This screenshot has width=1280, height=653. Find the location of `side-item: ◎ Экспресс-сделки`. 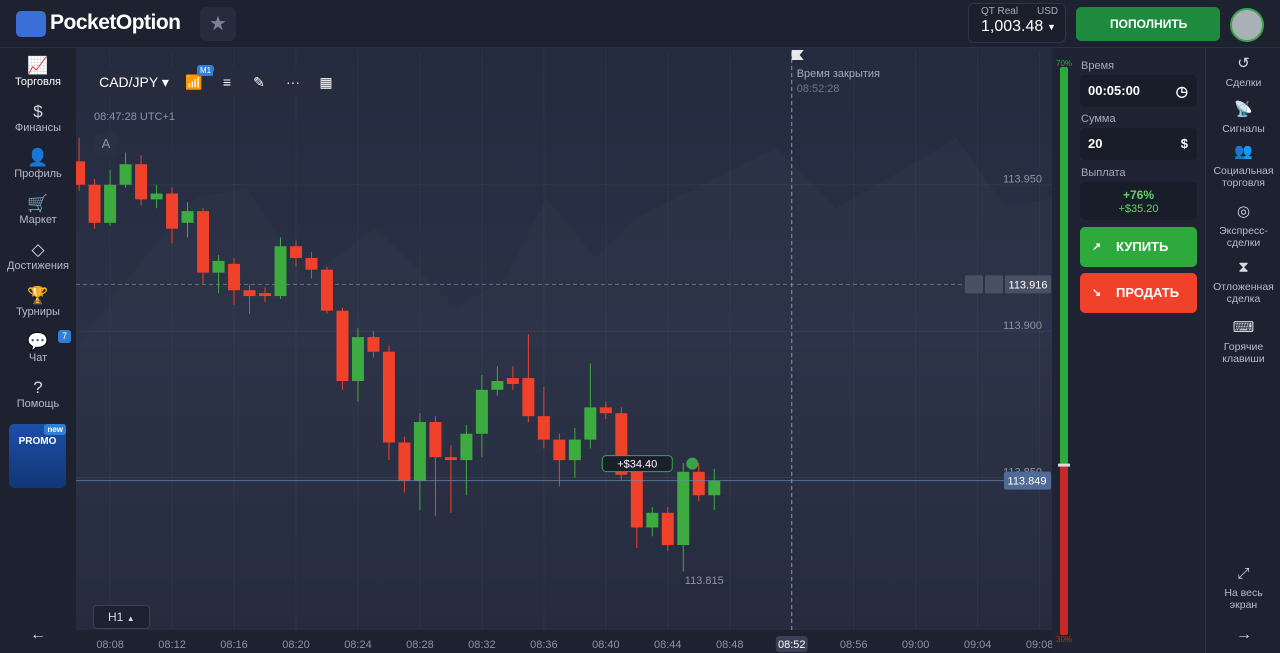

side-item: ◎ Экспресс-сделки is located at coordinates (1243, 226).